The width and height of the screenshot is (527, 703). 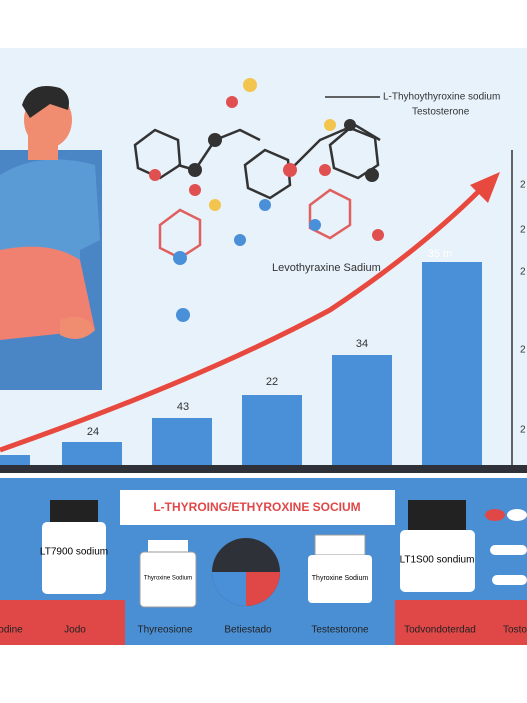 I want to click on footer-label: Jodine, so click(x=11, y=630).